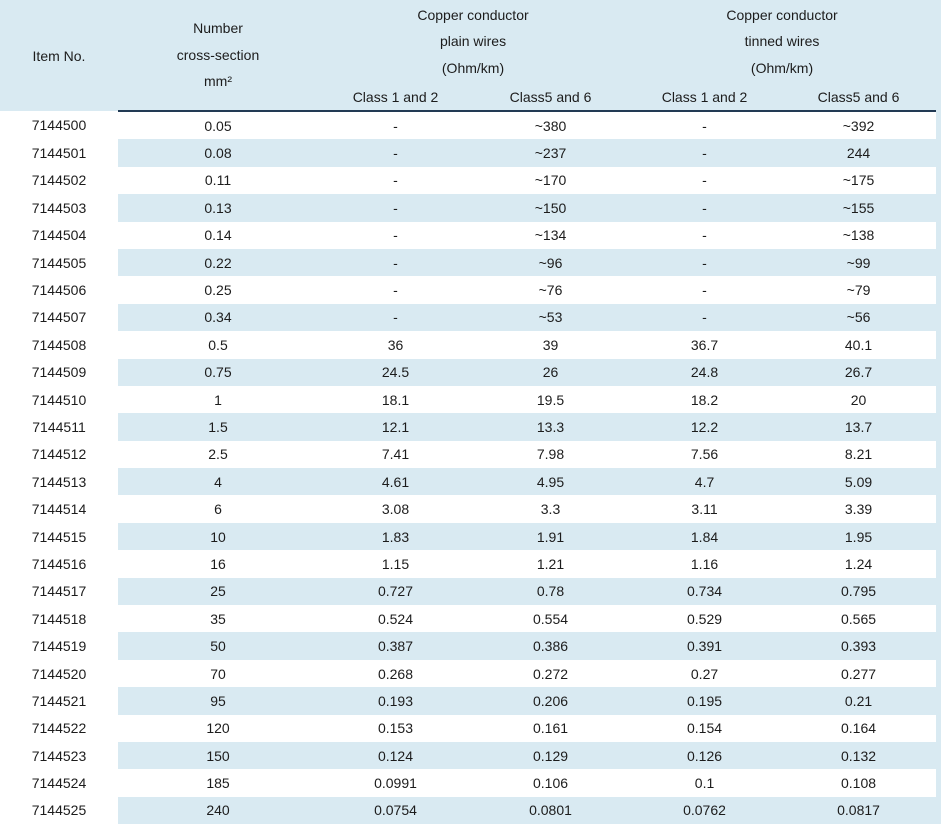  I want to click on value-cell: 1.16, so click(705, 564).